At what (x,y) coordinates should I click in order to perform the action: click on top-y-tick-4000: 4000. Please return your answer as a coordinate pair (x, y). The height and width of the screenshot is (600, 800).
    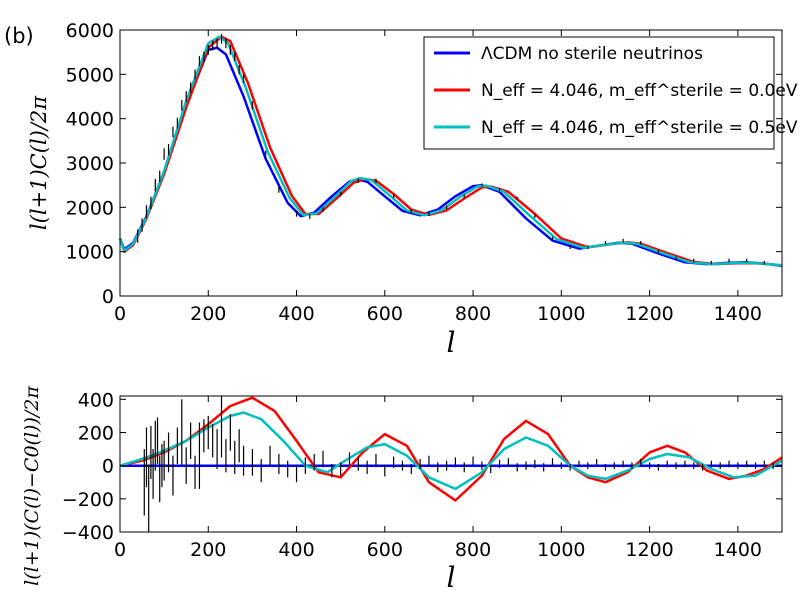
    Looking at the image, I should click on (90, 120).